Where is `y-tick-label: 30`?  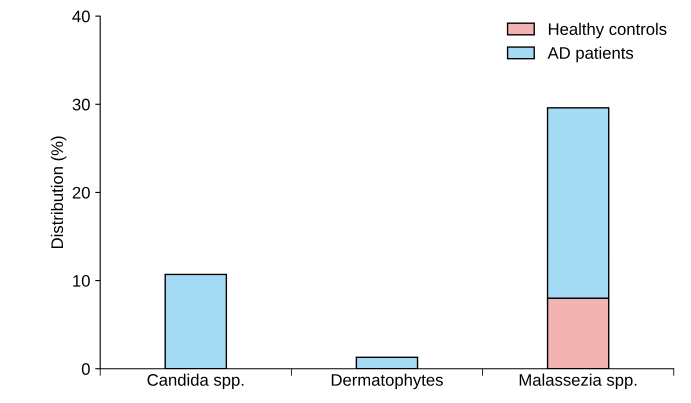 y-tick-label: 30 is located at coordinates (81, 104).